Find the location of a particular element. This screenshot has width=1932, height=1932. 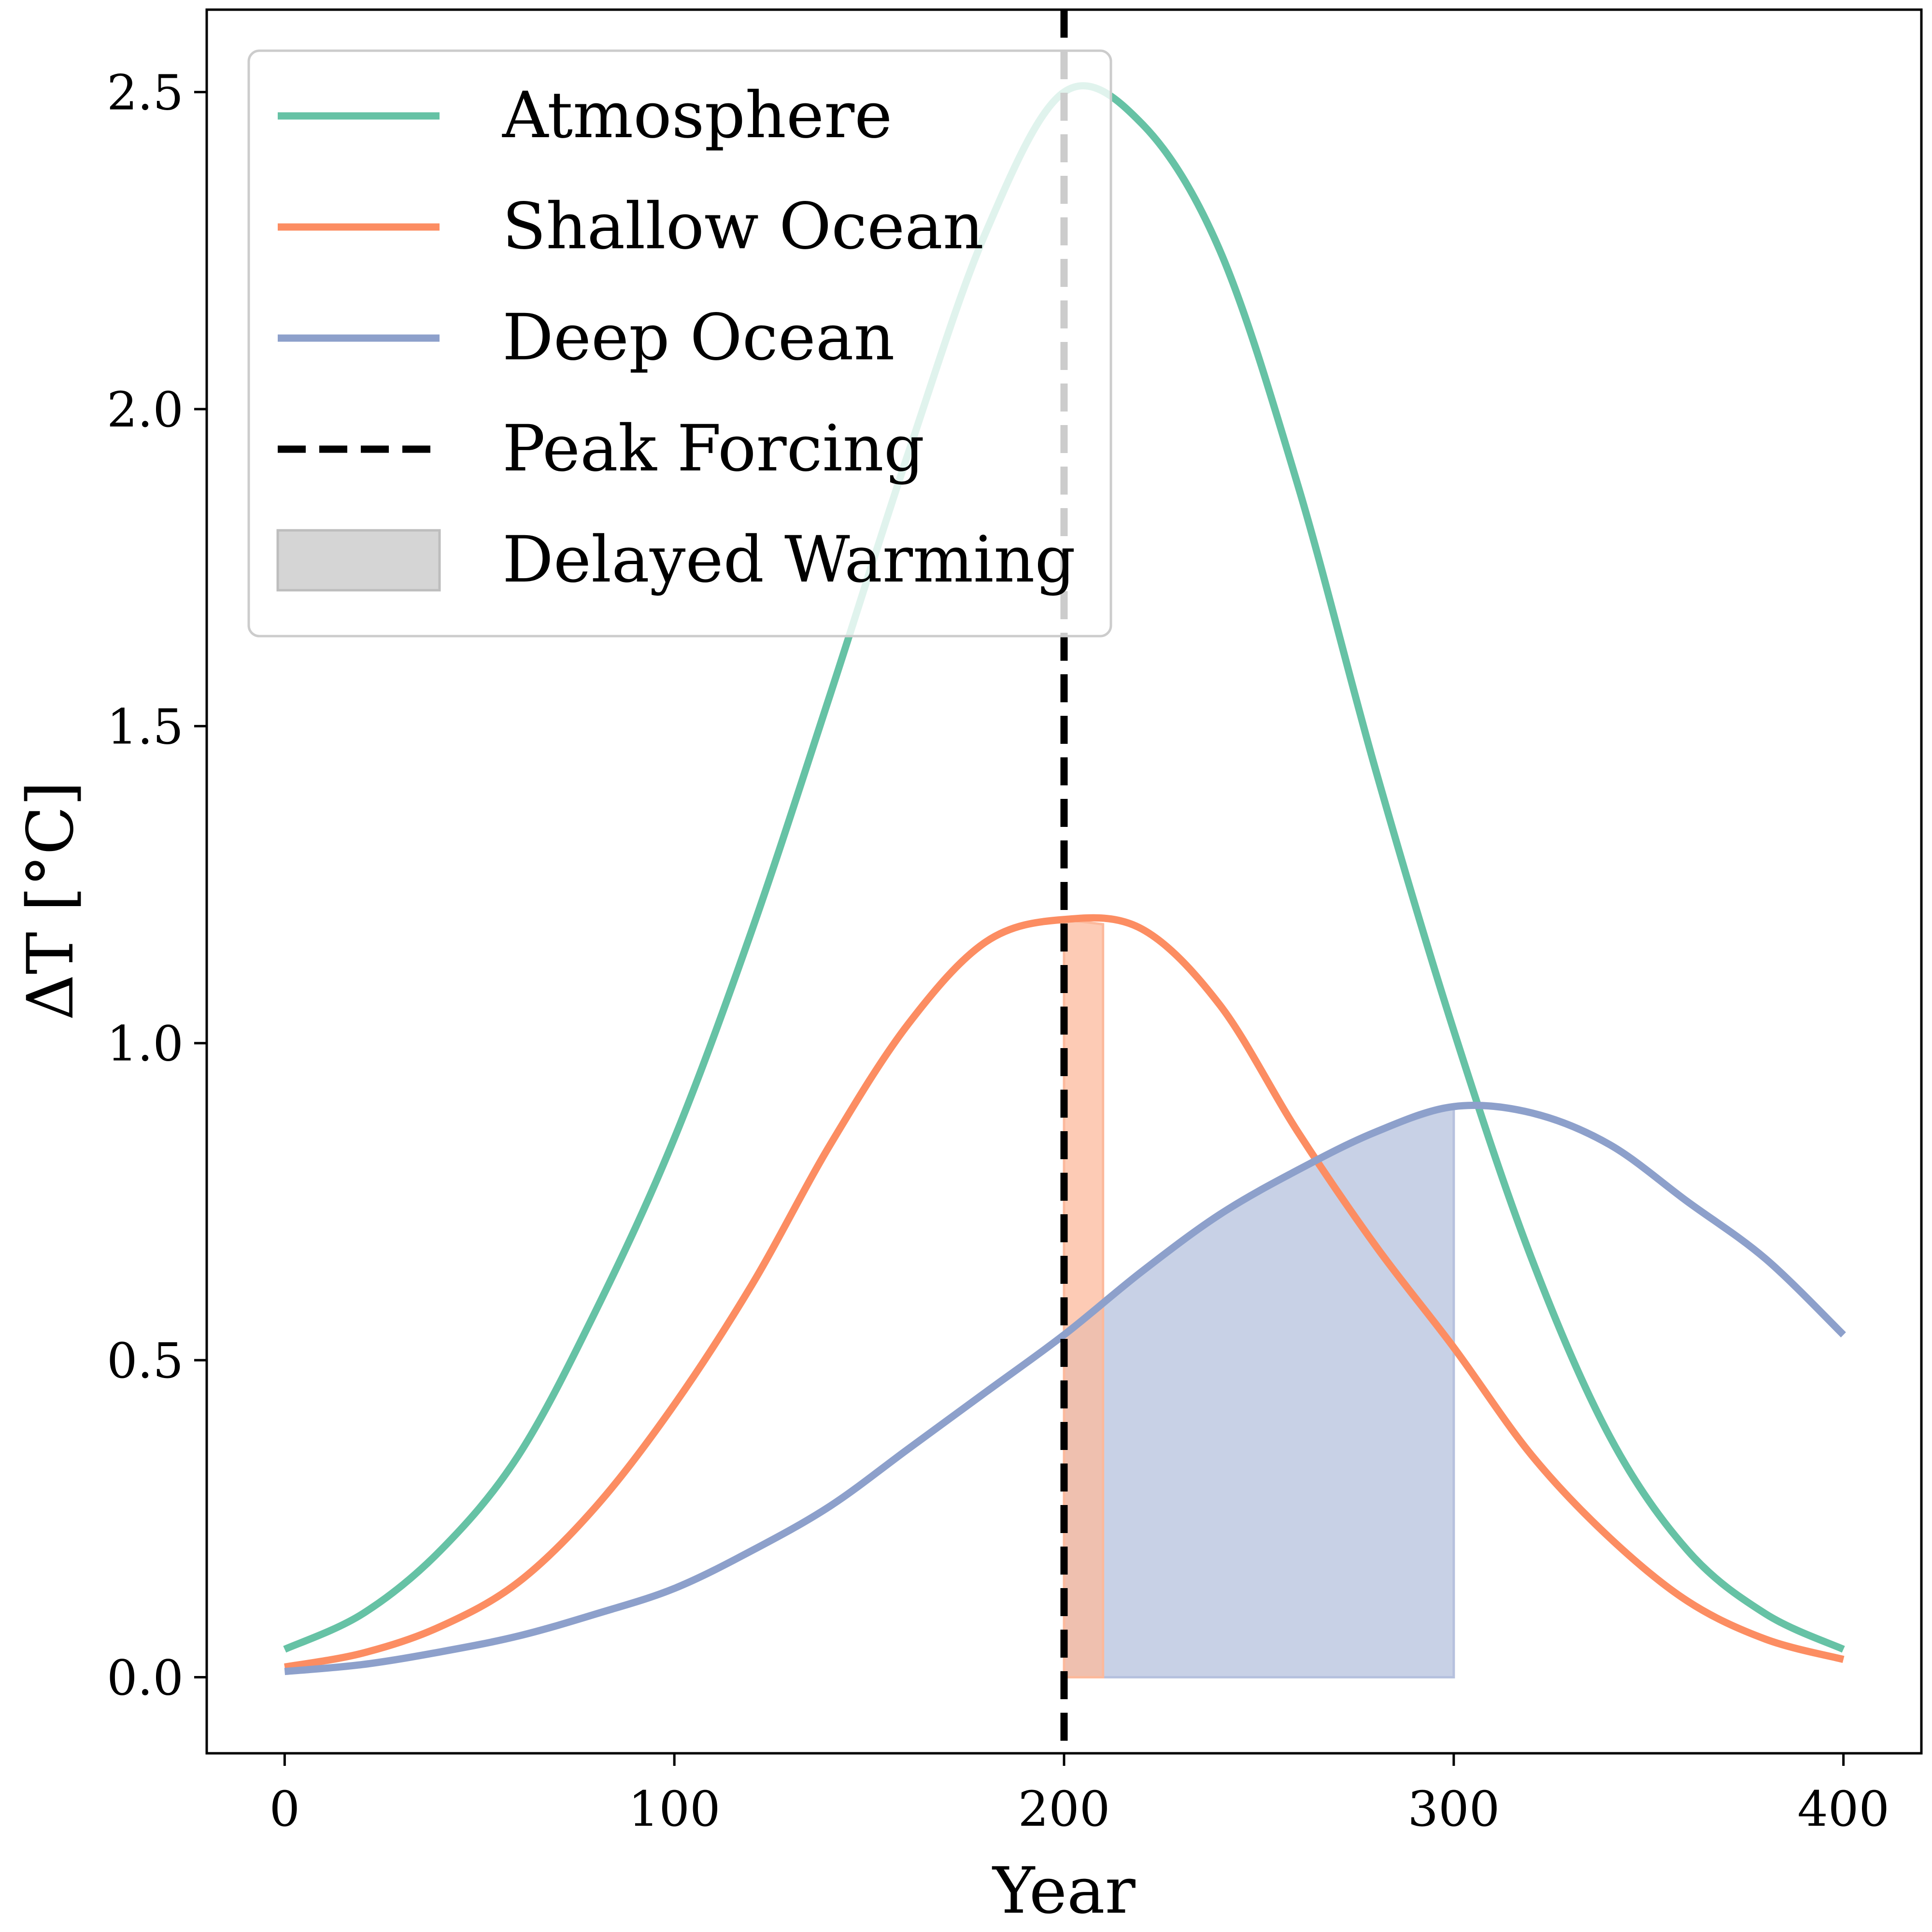

x-tick-label: 400 is located at coordinates (1843, 1809).